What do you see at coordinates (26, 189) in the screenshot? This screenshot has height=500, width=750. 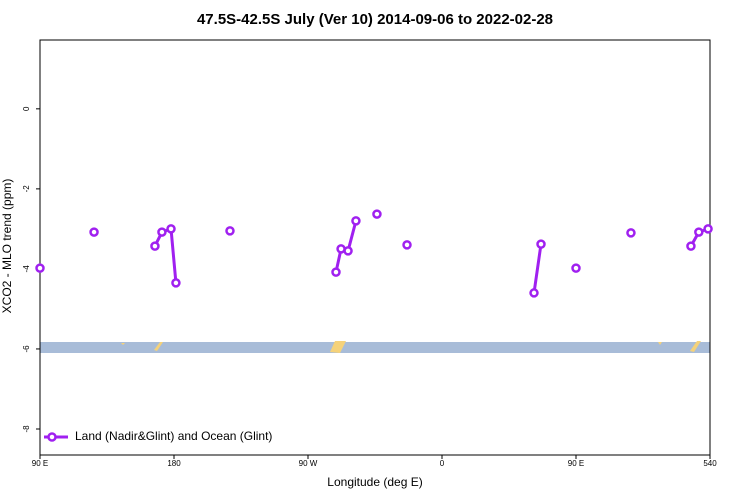 I see `y-tick-label: -2` at bounding box center [26, 189].